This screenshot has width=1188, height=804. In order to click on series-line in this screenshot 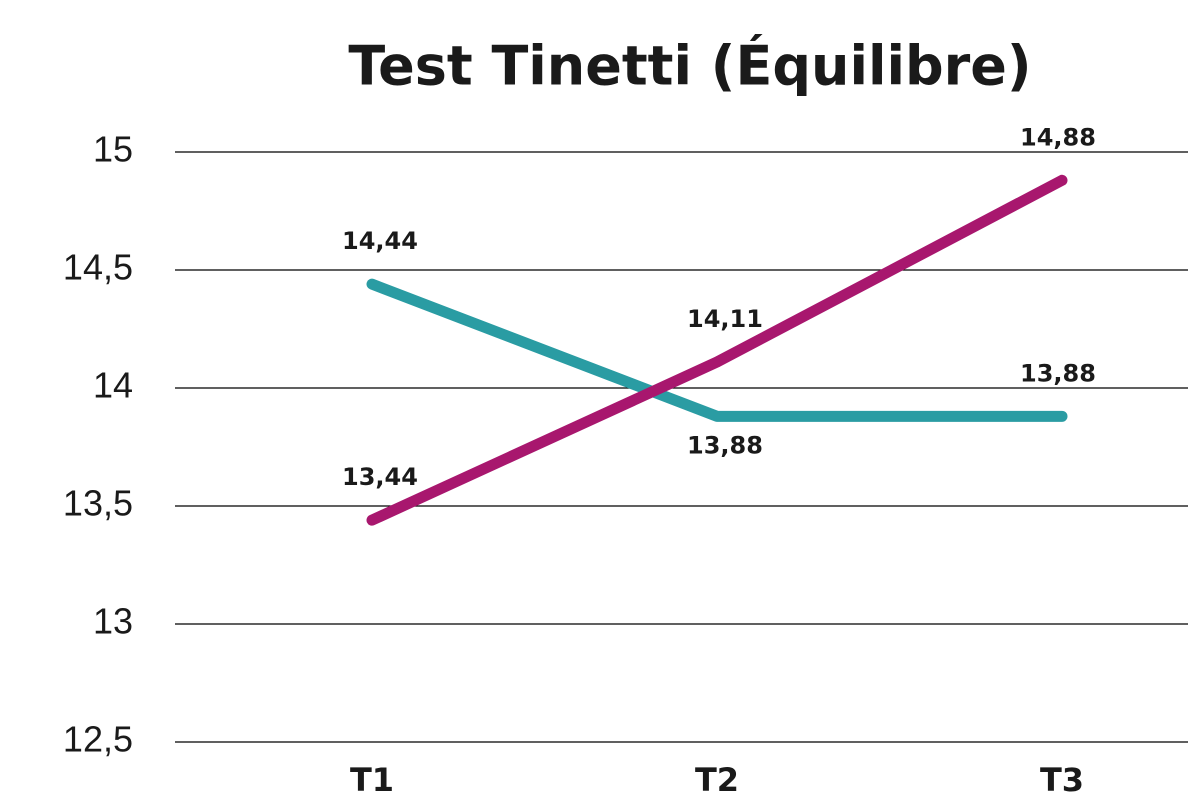, I will do `click(717, 350)`.